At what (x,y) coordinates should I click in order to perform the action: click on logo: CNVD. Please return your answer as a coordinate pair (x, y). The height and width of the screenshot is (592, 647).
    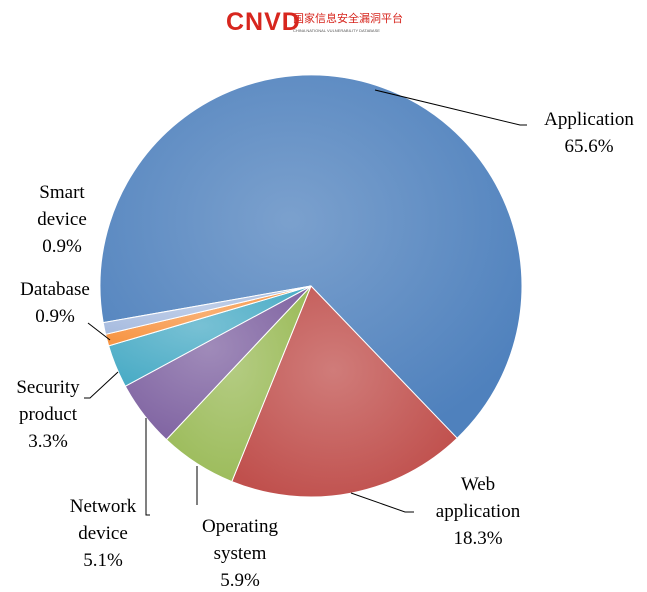
    Looking at the image, I should click on (263, 22).